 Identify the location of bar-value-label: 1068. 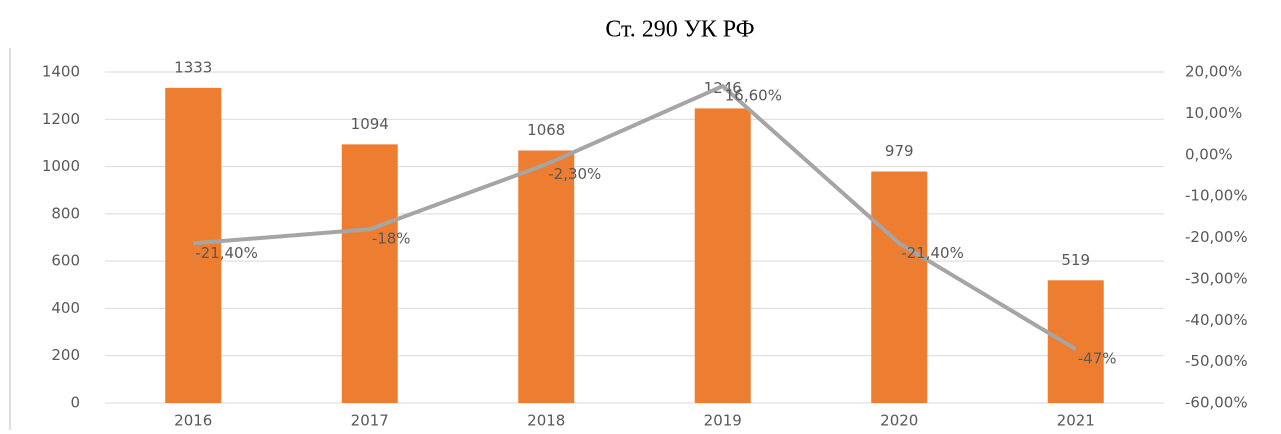
(546, 130).